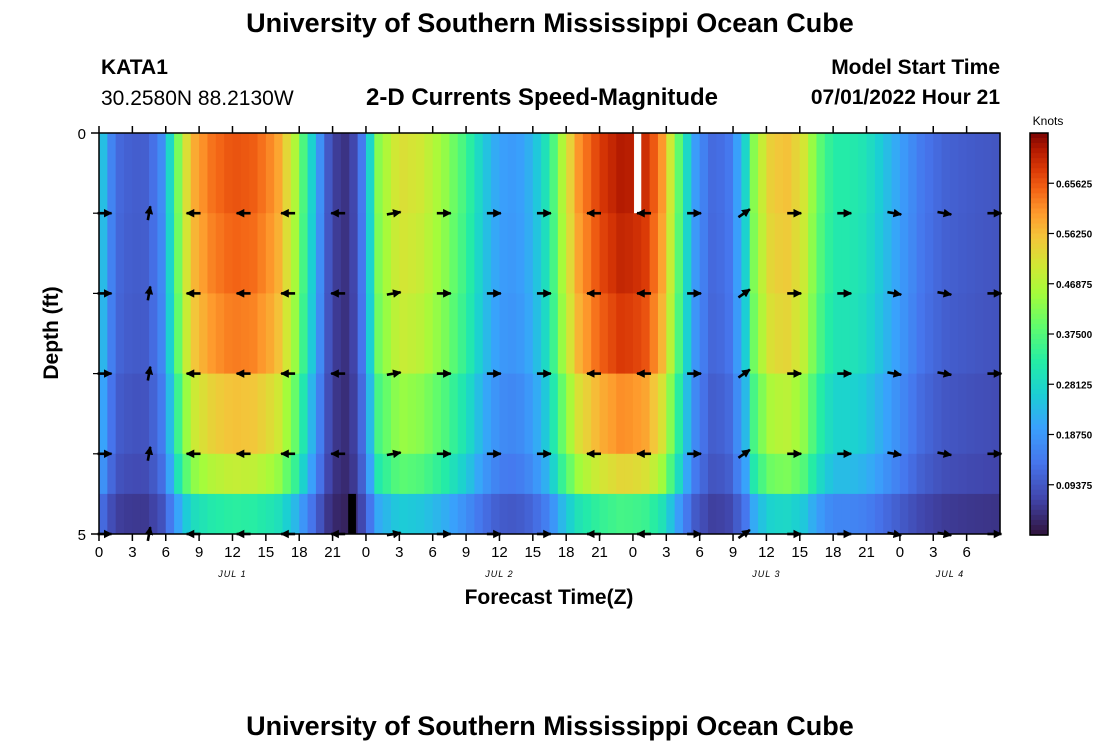 The height and width of the screenshot is (750, 1100). I want to click on colorbar-tick-label: 0.65625, so click(1074, 184).